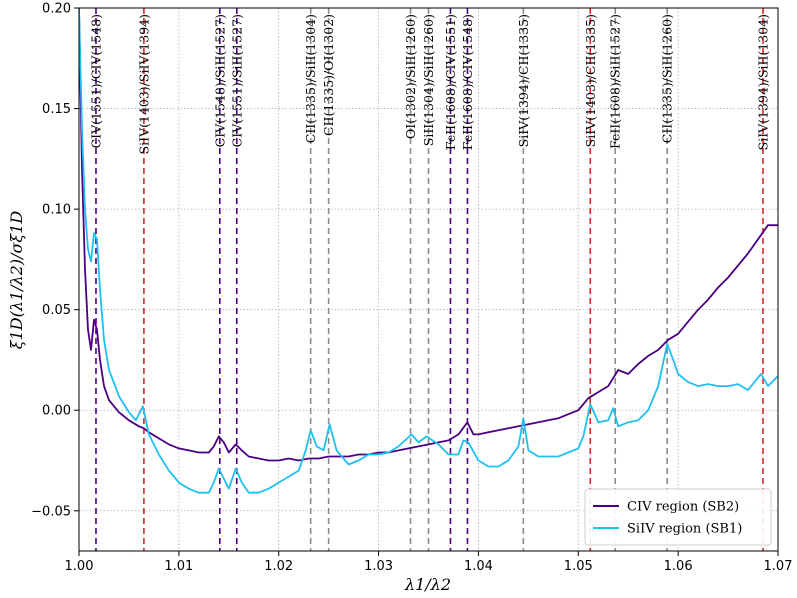 This screenshot has width=797, height=598. Describe the element at coordinates (56, 411) in the screenshot. I see `y-tick-label: 0.00` at that location.